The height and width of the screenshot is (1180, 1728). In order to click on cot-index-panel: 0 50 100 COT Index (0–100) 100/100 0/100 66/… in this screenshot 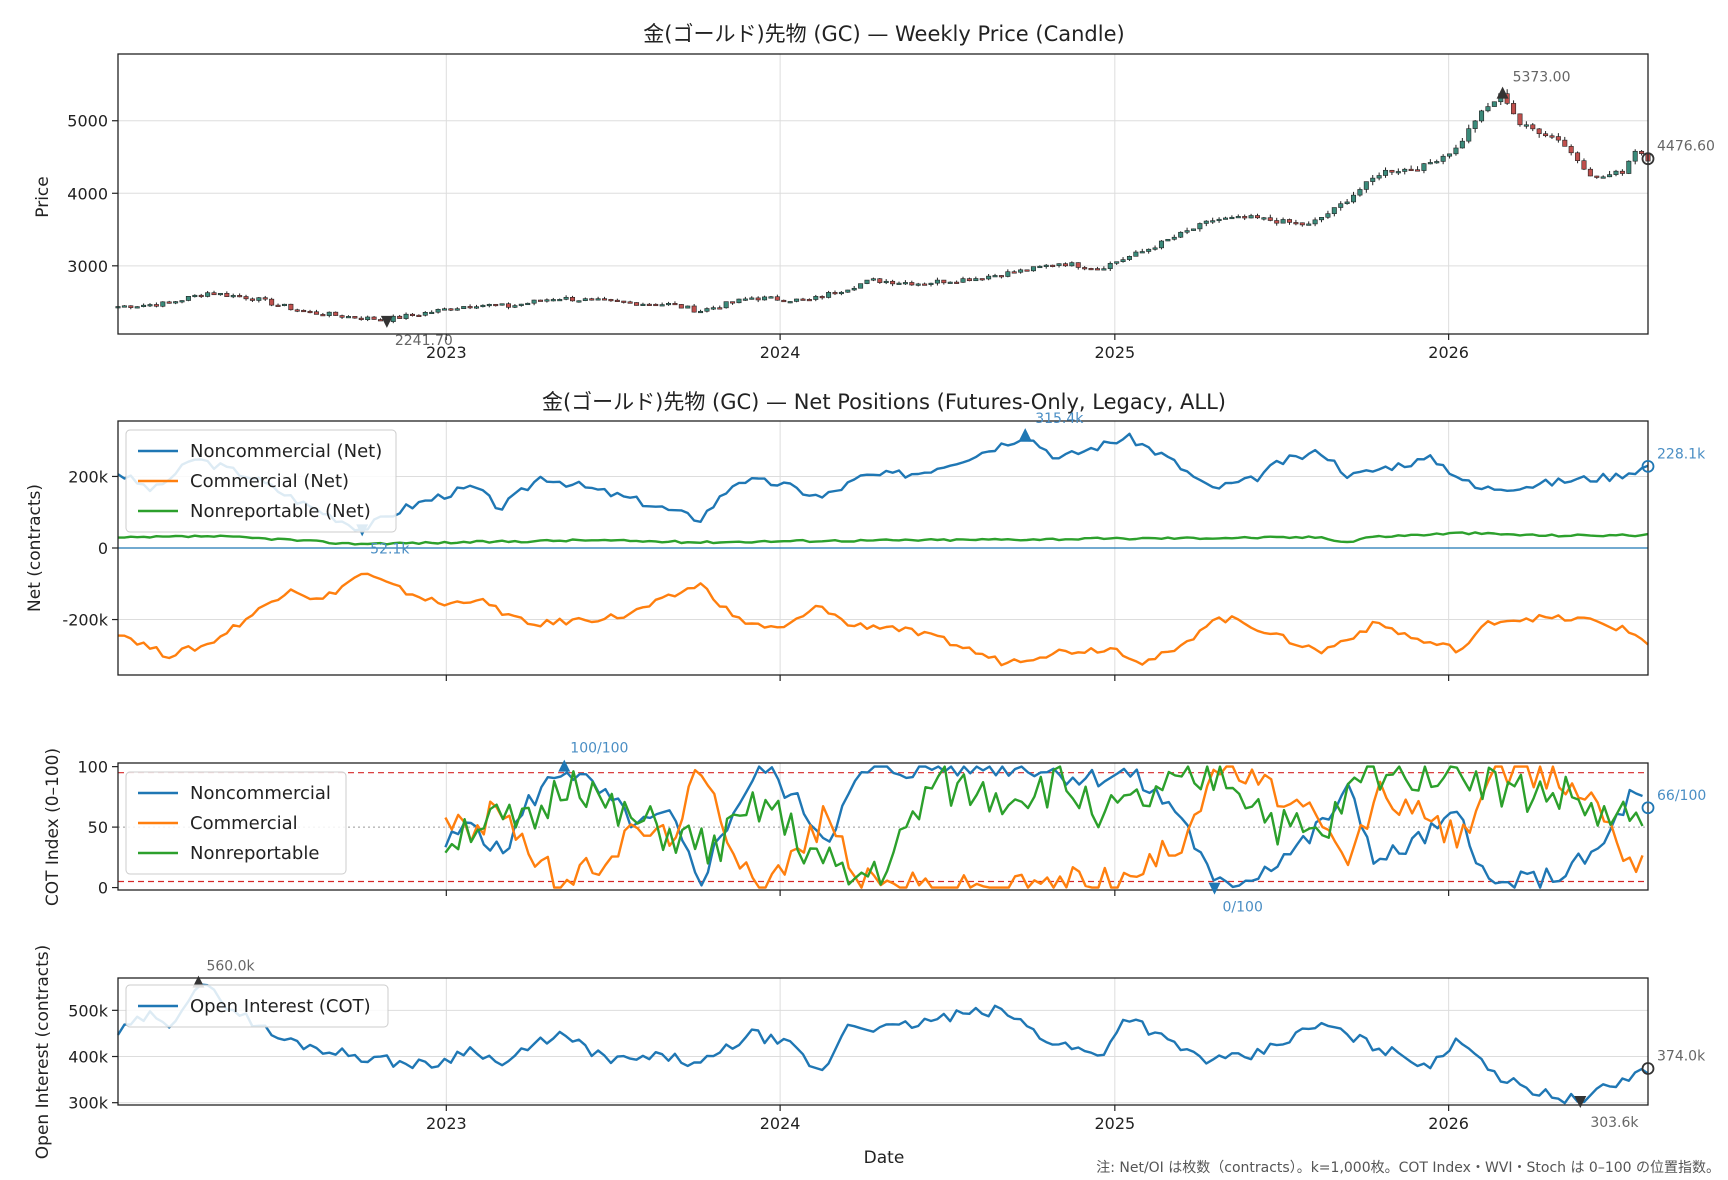, I will do `click(874, 828)`.